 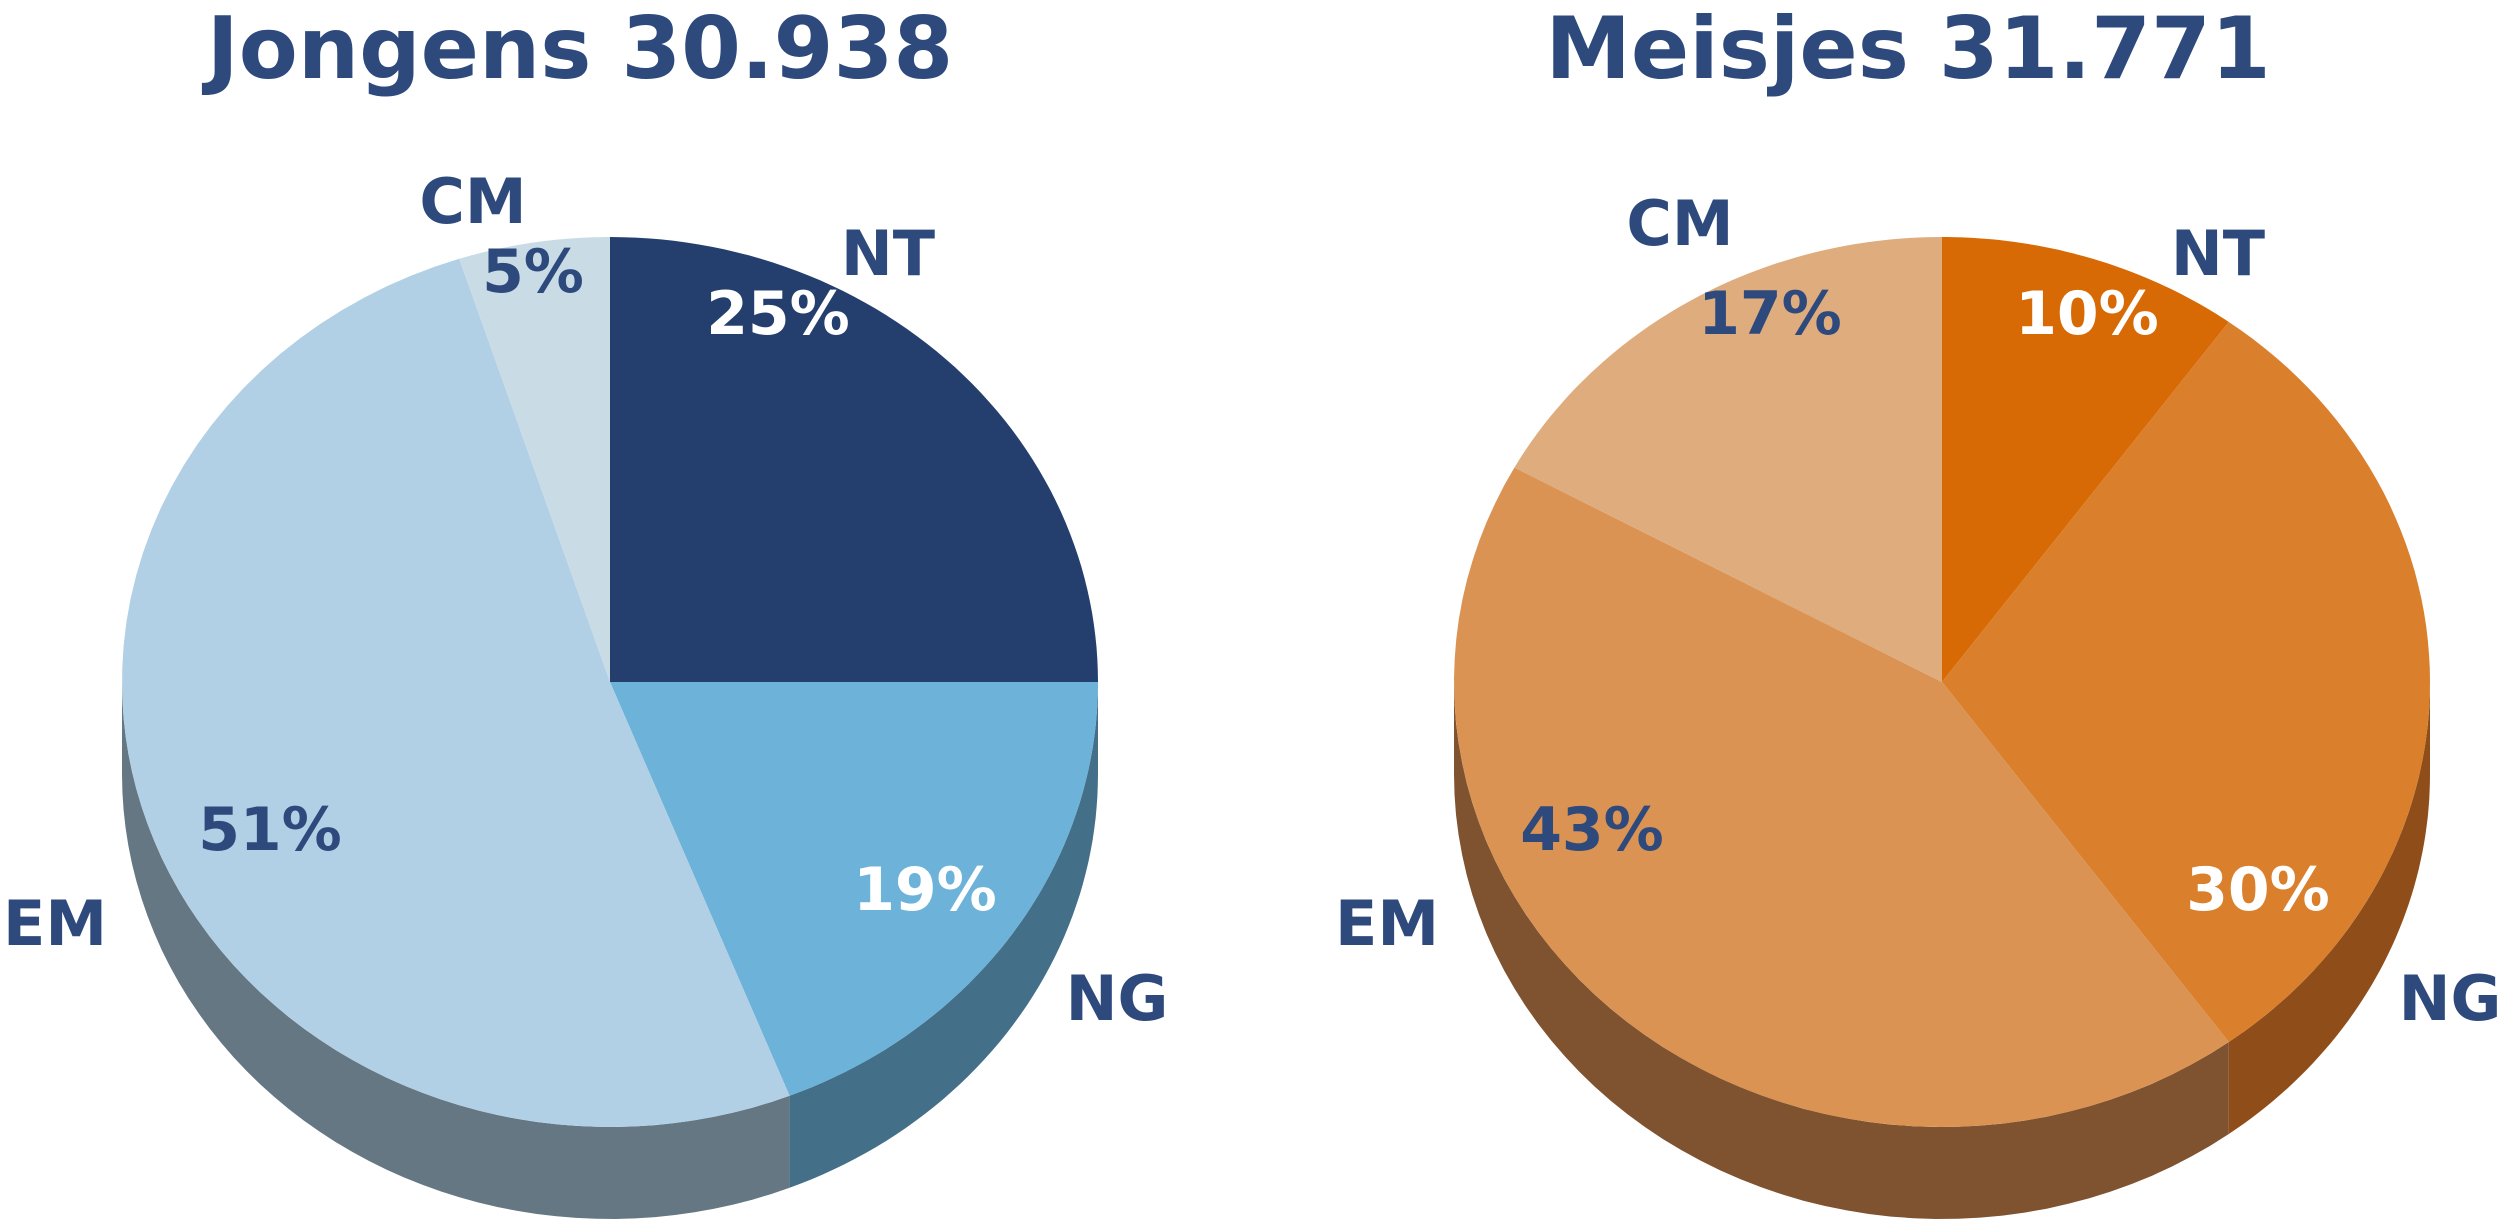 I want to click on value-label-ng: 30%, so click(x=2258, y=890).